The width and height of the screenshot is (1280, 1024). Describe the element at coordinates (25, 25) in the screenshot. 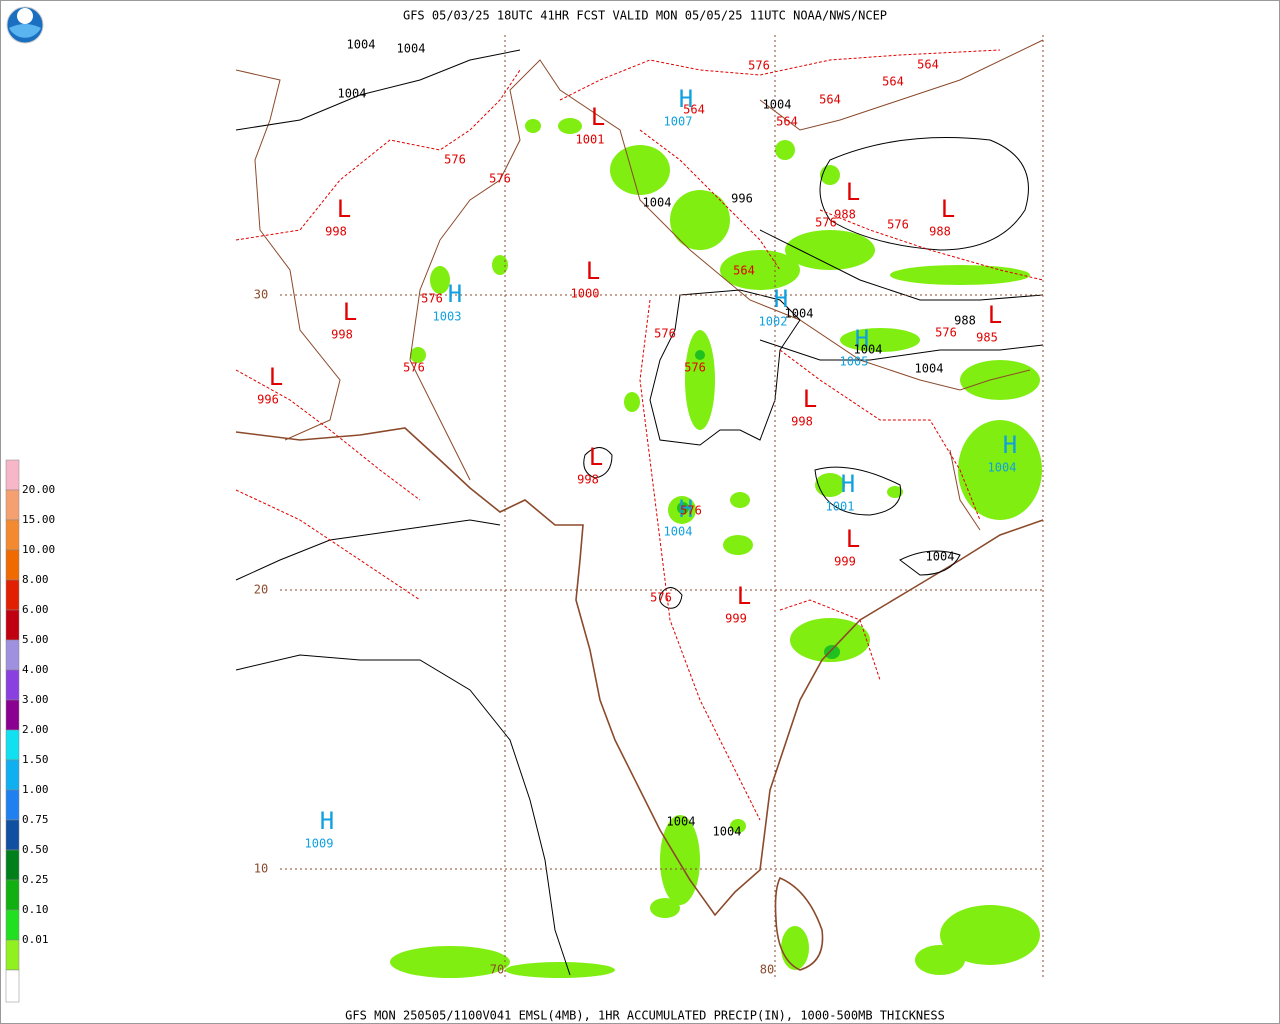

I see `noaa-logo` at that location.